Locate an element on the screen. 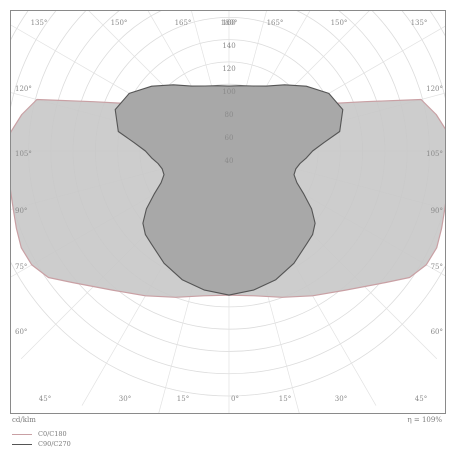 This screenshot has width=456, height=454. radial-tick-label: 60 is located at coordinates (229, 138).